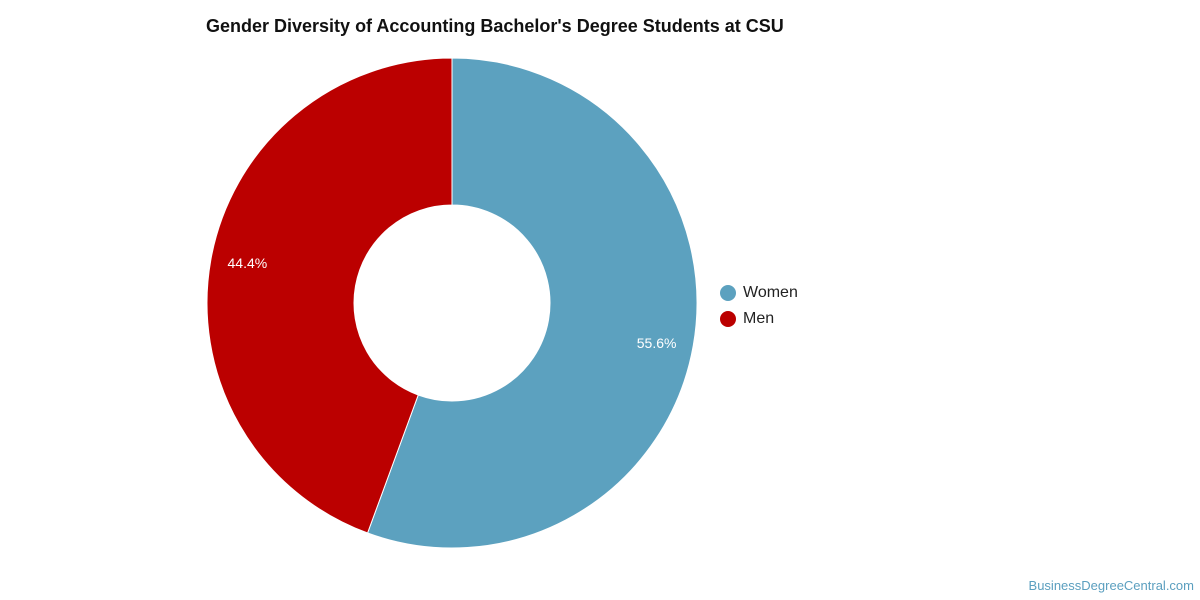  Describe the element at coordinates (728, 293) in the screenshot. I see `legend-swatch-women` at that location.